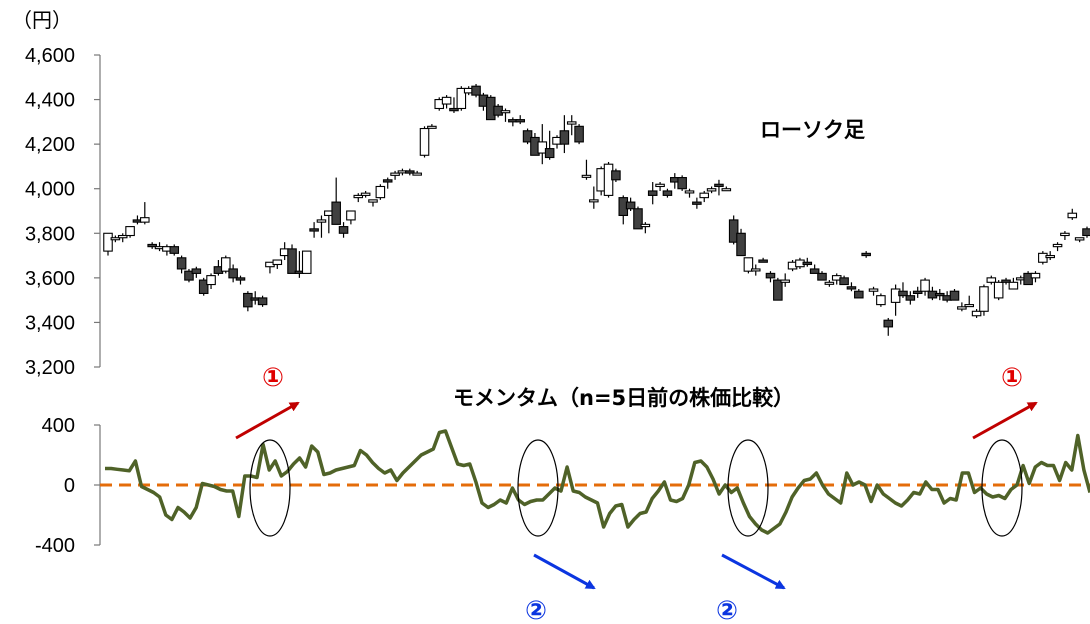 The width and height of the screenshot is (1090, 624). What do you see at coordinates (58, 426) in the screenshot?
I see `momentum-tick-label: 400` at bounding box center [58, 426].